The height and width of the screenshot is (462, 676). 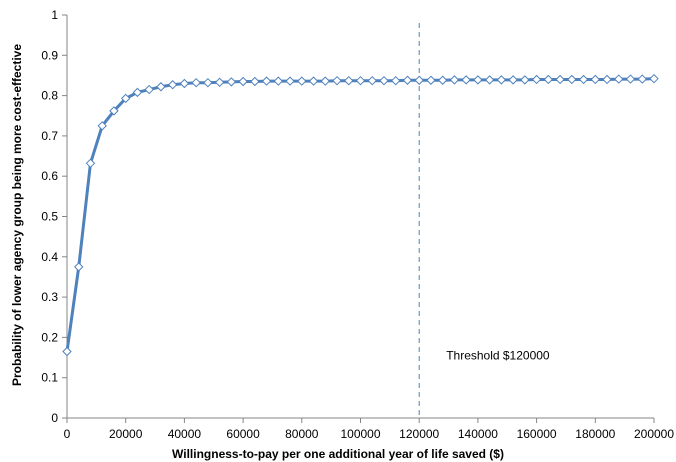 I want to click on x-tick-label: 20000, so click(x=126, y=434).